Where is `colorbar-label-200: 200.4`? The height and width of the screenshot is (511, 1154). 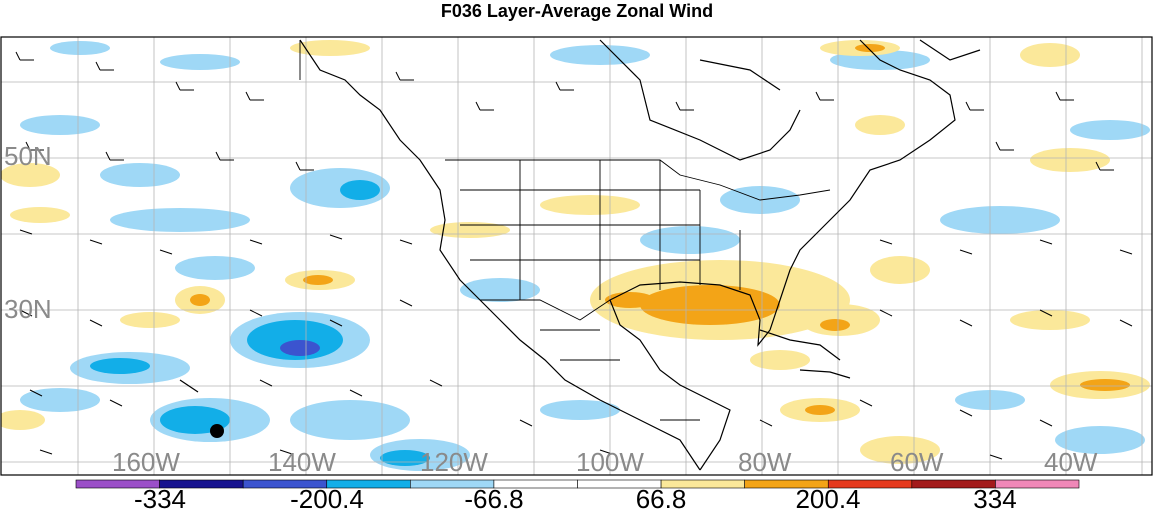 colorbar-label-200: 200.4 is located at coordinates (827, 497).